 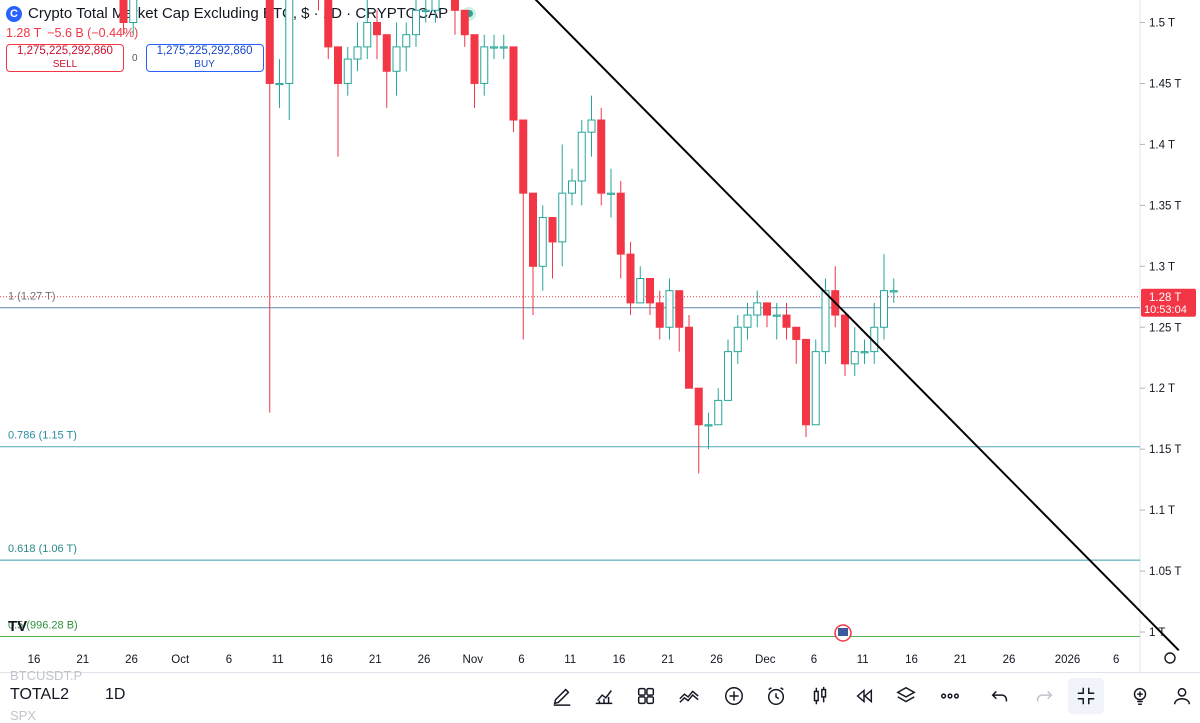 What do you see at coordinates (46, 675) in the screenshot?
I see `prev-symbol-ghost: BTCUSDT.P` at bounding box center [46, 675].